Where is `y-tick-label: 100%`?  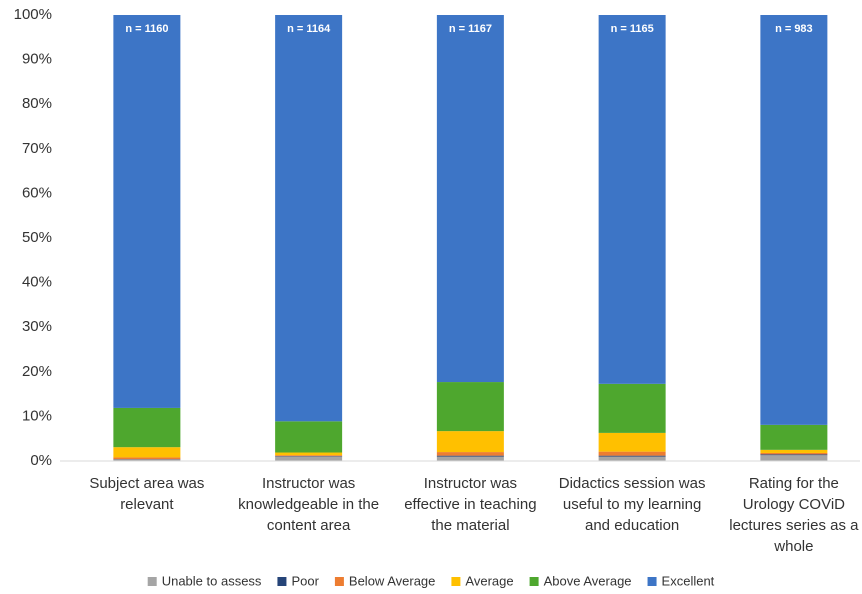
y-tick-label: 100% is located at coordinates (33, 14).